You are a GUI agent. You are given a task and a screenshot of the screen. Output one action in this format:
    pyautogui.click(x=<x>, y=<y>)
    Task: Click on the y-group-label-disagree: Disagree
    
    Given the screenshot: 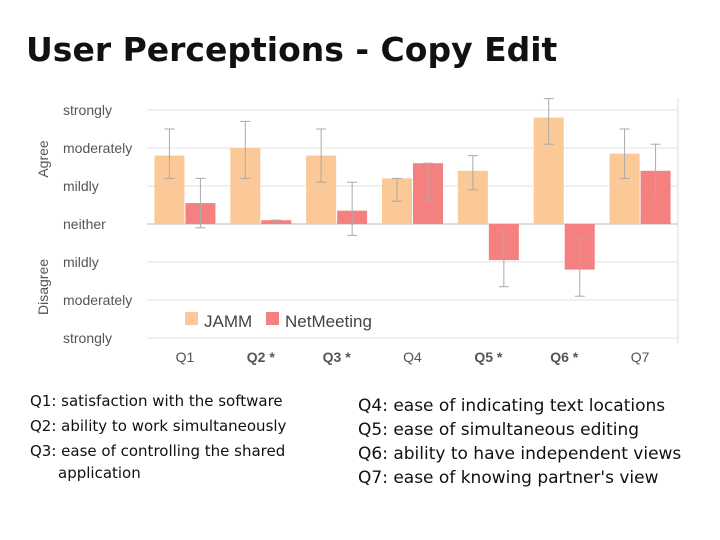 What is the action you would take?
    pyautogui.click(x=43, y=287)
    